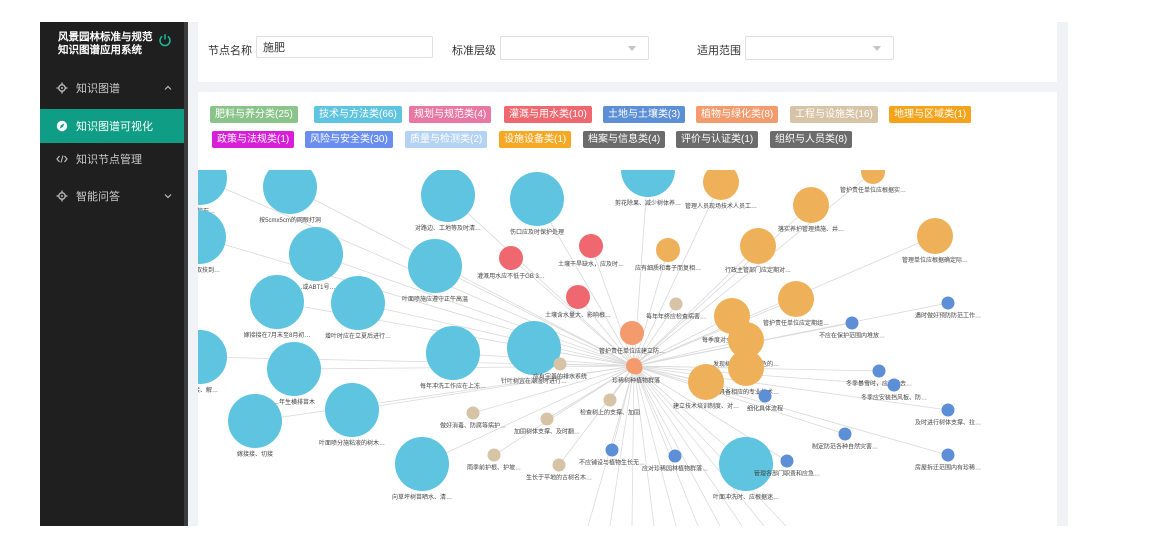 This screenshot has width=1167, height=540. I want to click on category-tag: 工程与设施类(16), so click(834, 114).